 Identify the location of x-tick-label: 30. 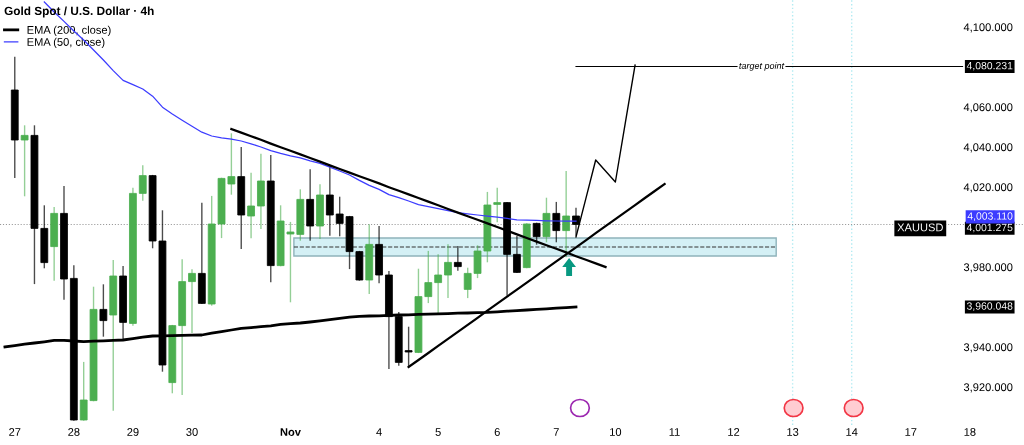
(192, 432).